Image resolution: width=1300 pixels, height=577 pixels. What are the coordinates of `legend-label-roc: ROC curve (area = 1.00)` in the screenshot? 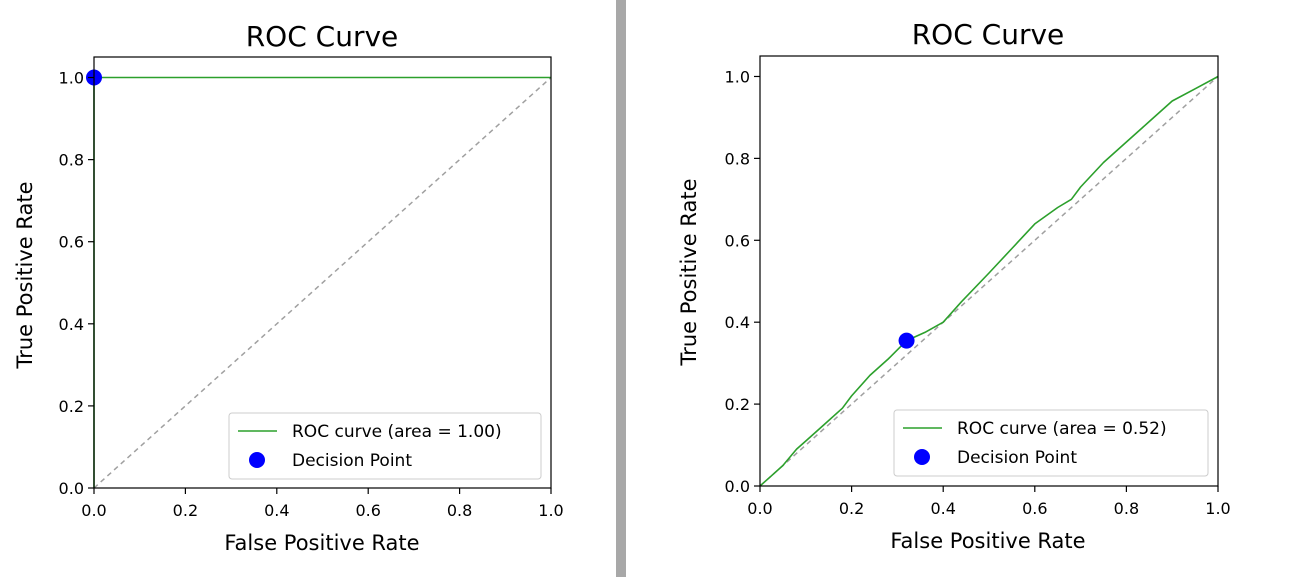 It's located at (397, 432).